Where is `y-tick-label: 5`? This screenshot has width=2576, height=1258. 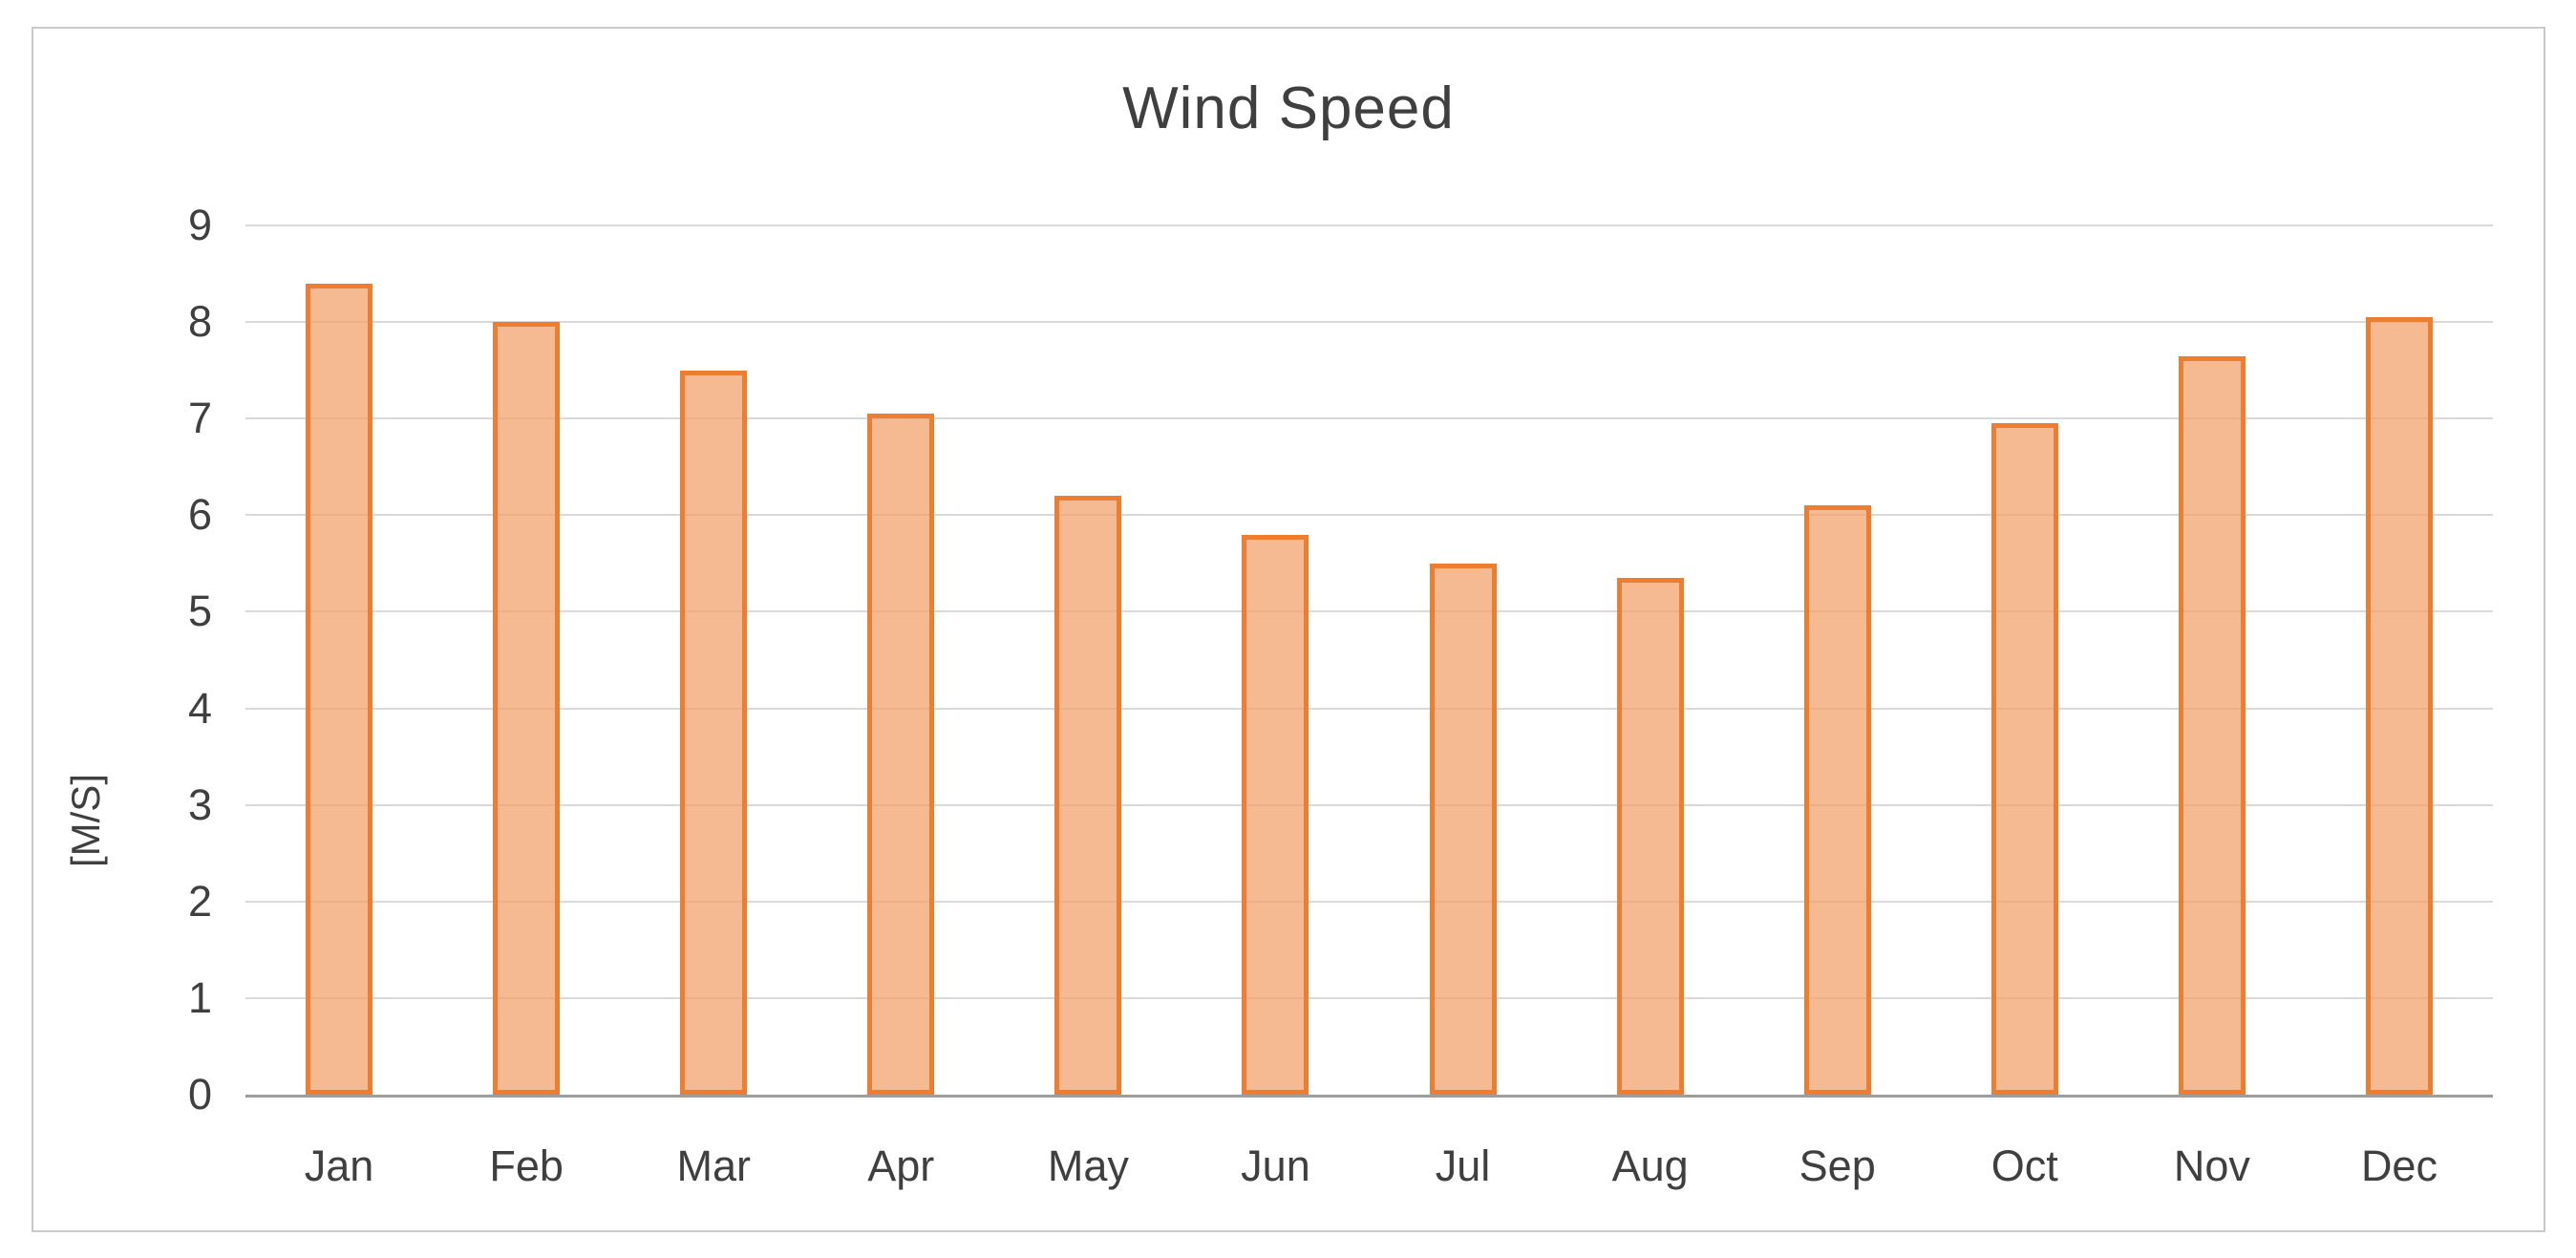 y-tick-label: 5 is located at coordinates (199, 611).